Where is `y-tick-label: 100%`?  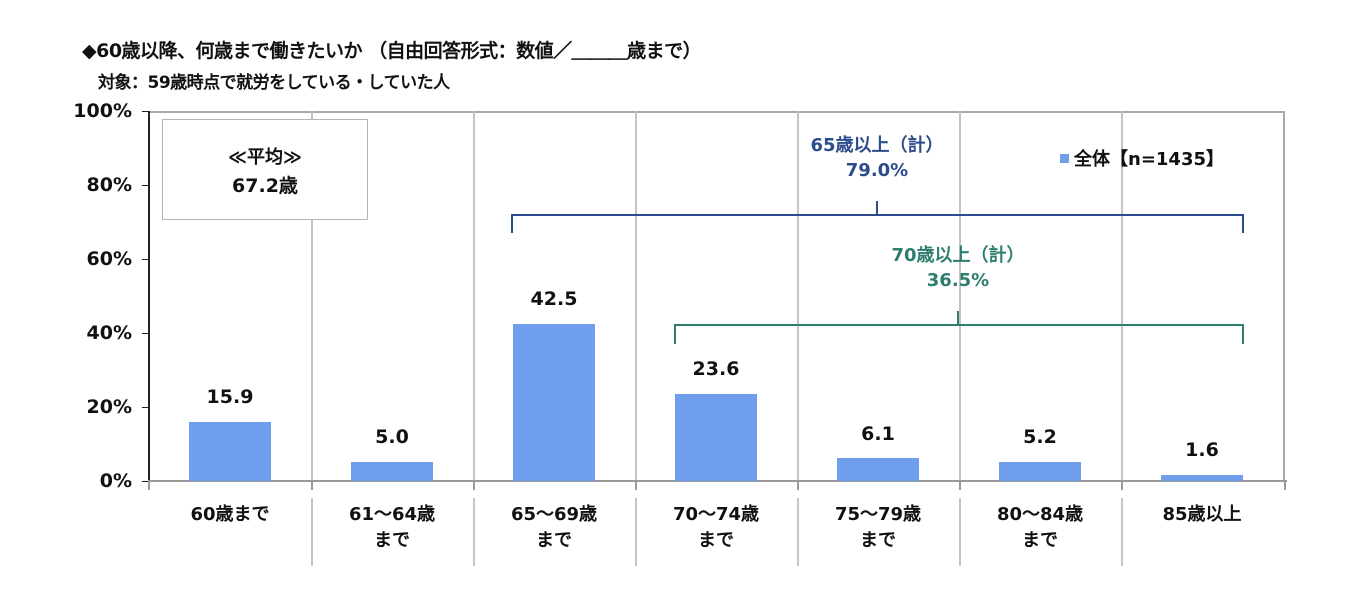
y-tick-label: 100% is located at coordinates (102, 111).